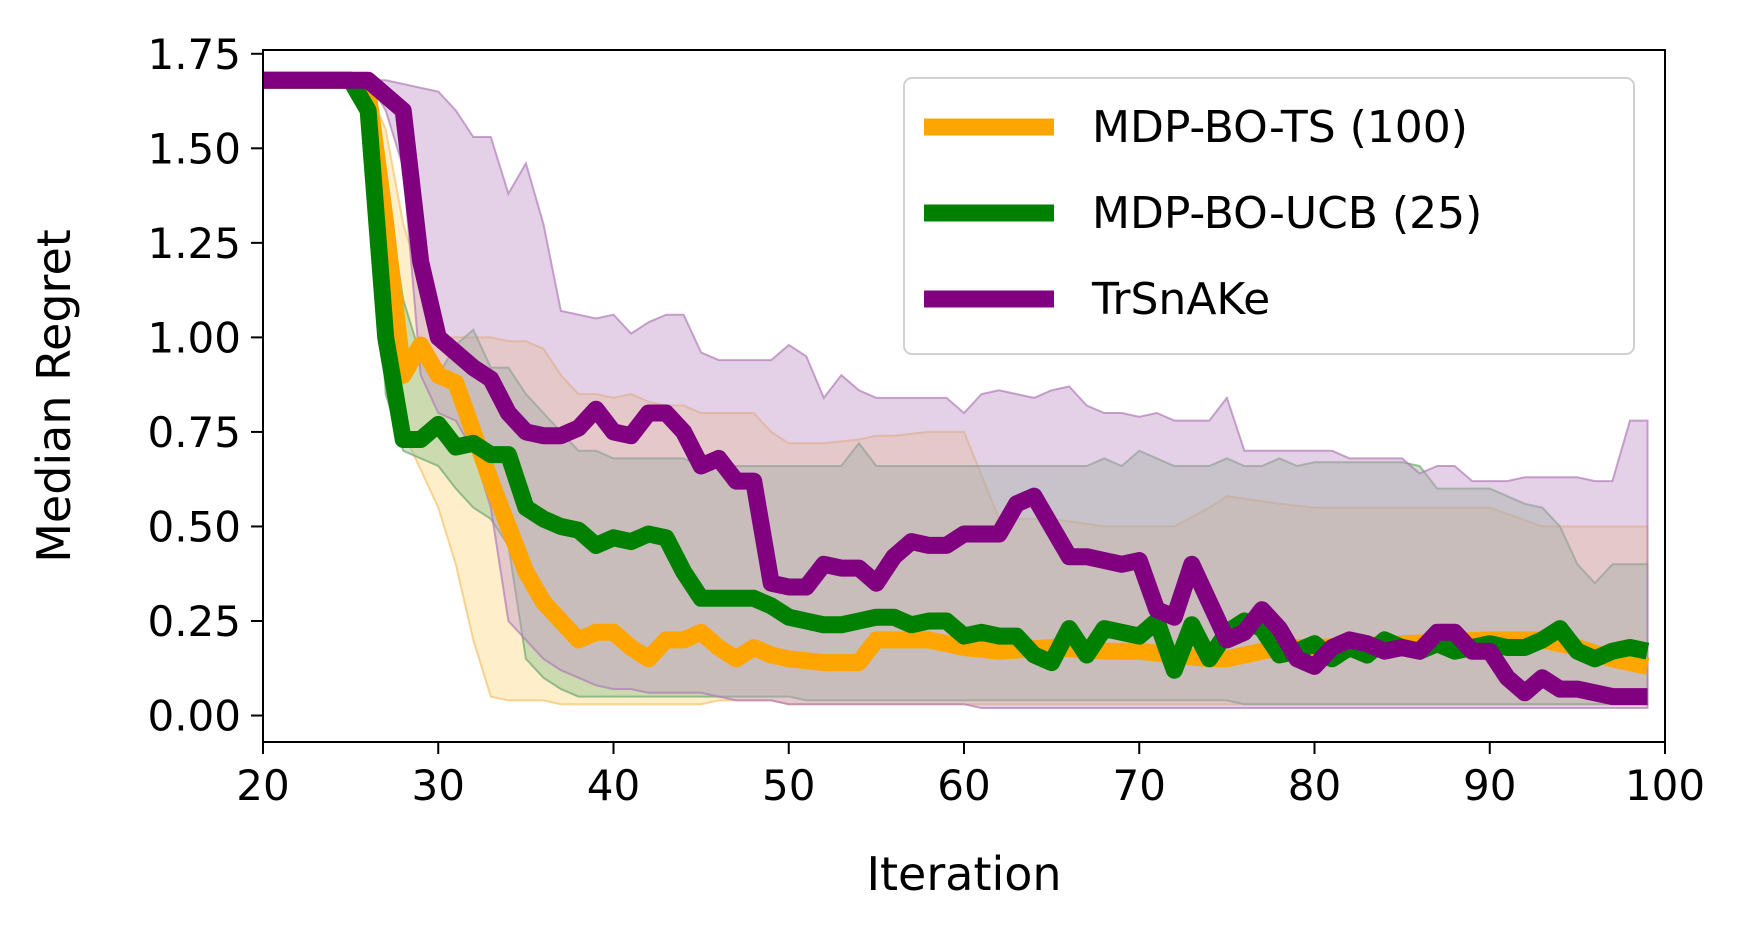 The height and width of the screenshot is (932, 1743). I want to click on y-axis-label: Median Regret, so click(54, 396).